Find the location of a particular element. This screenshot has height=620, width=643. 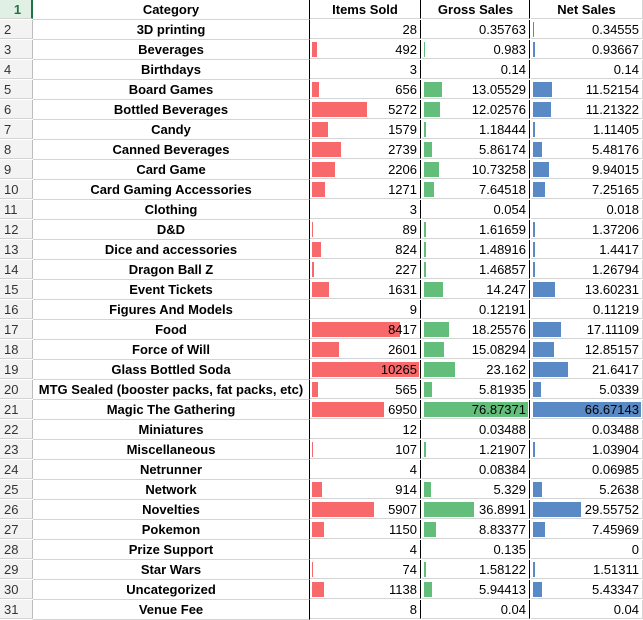

category-cell: Bottled Beverages is located at coordinates (171, 110).